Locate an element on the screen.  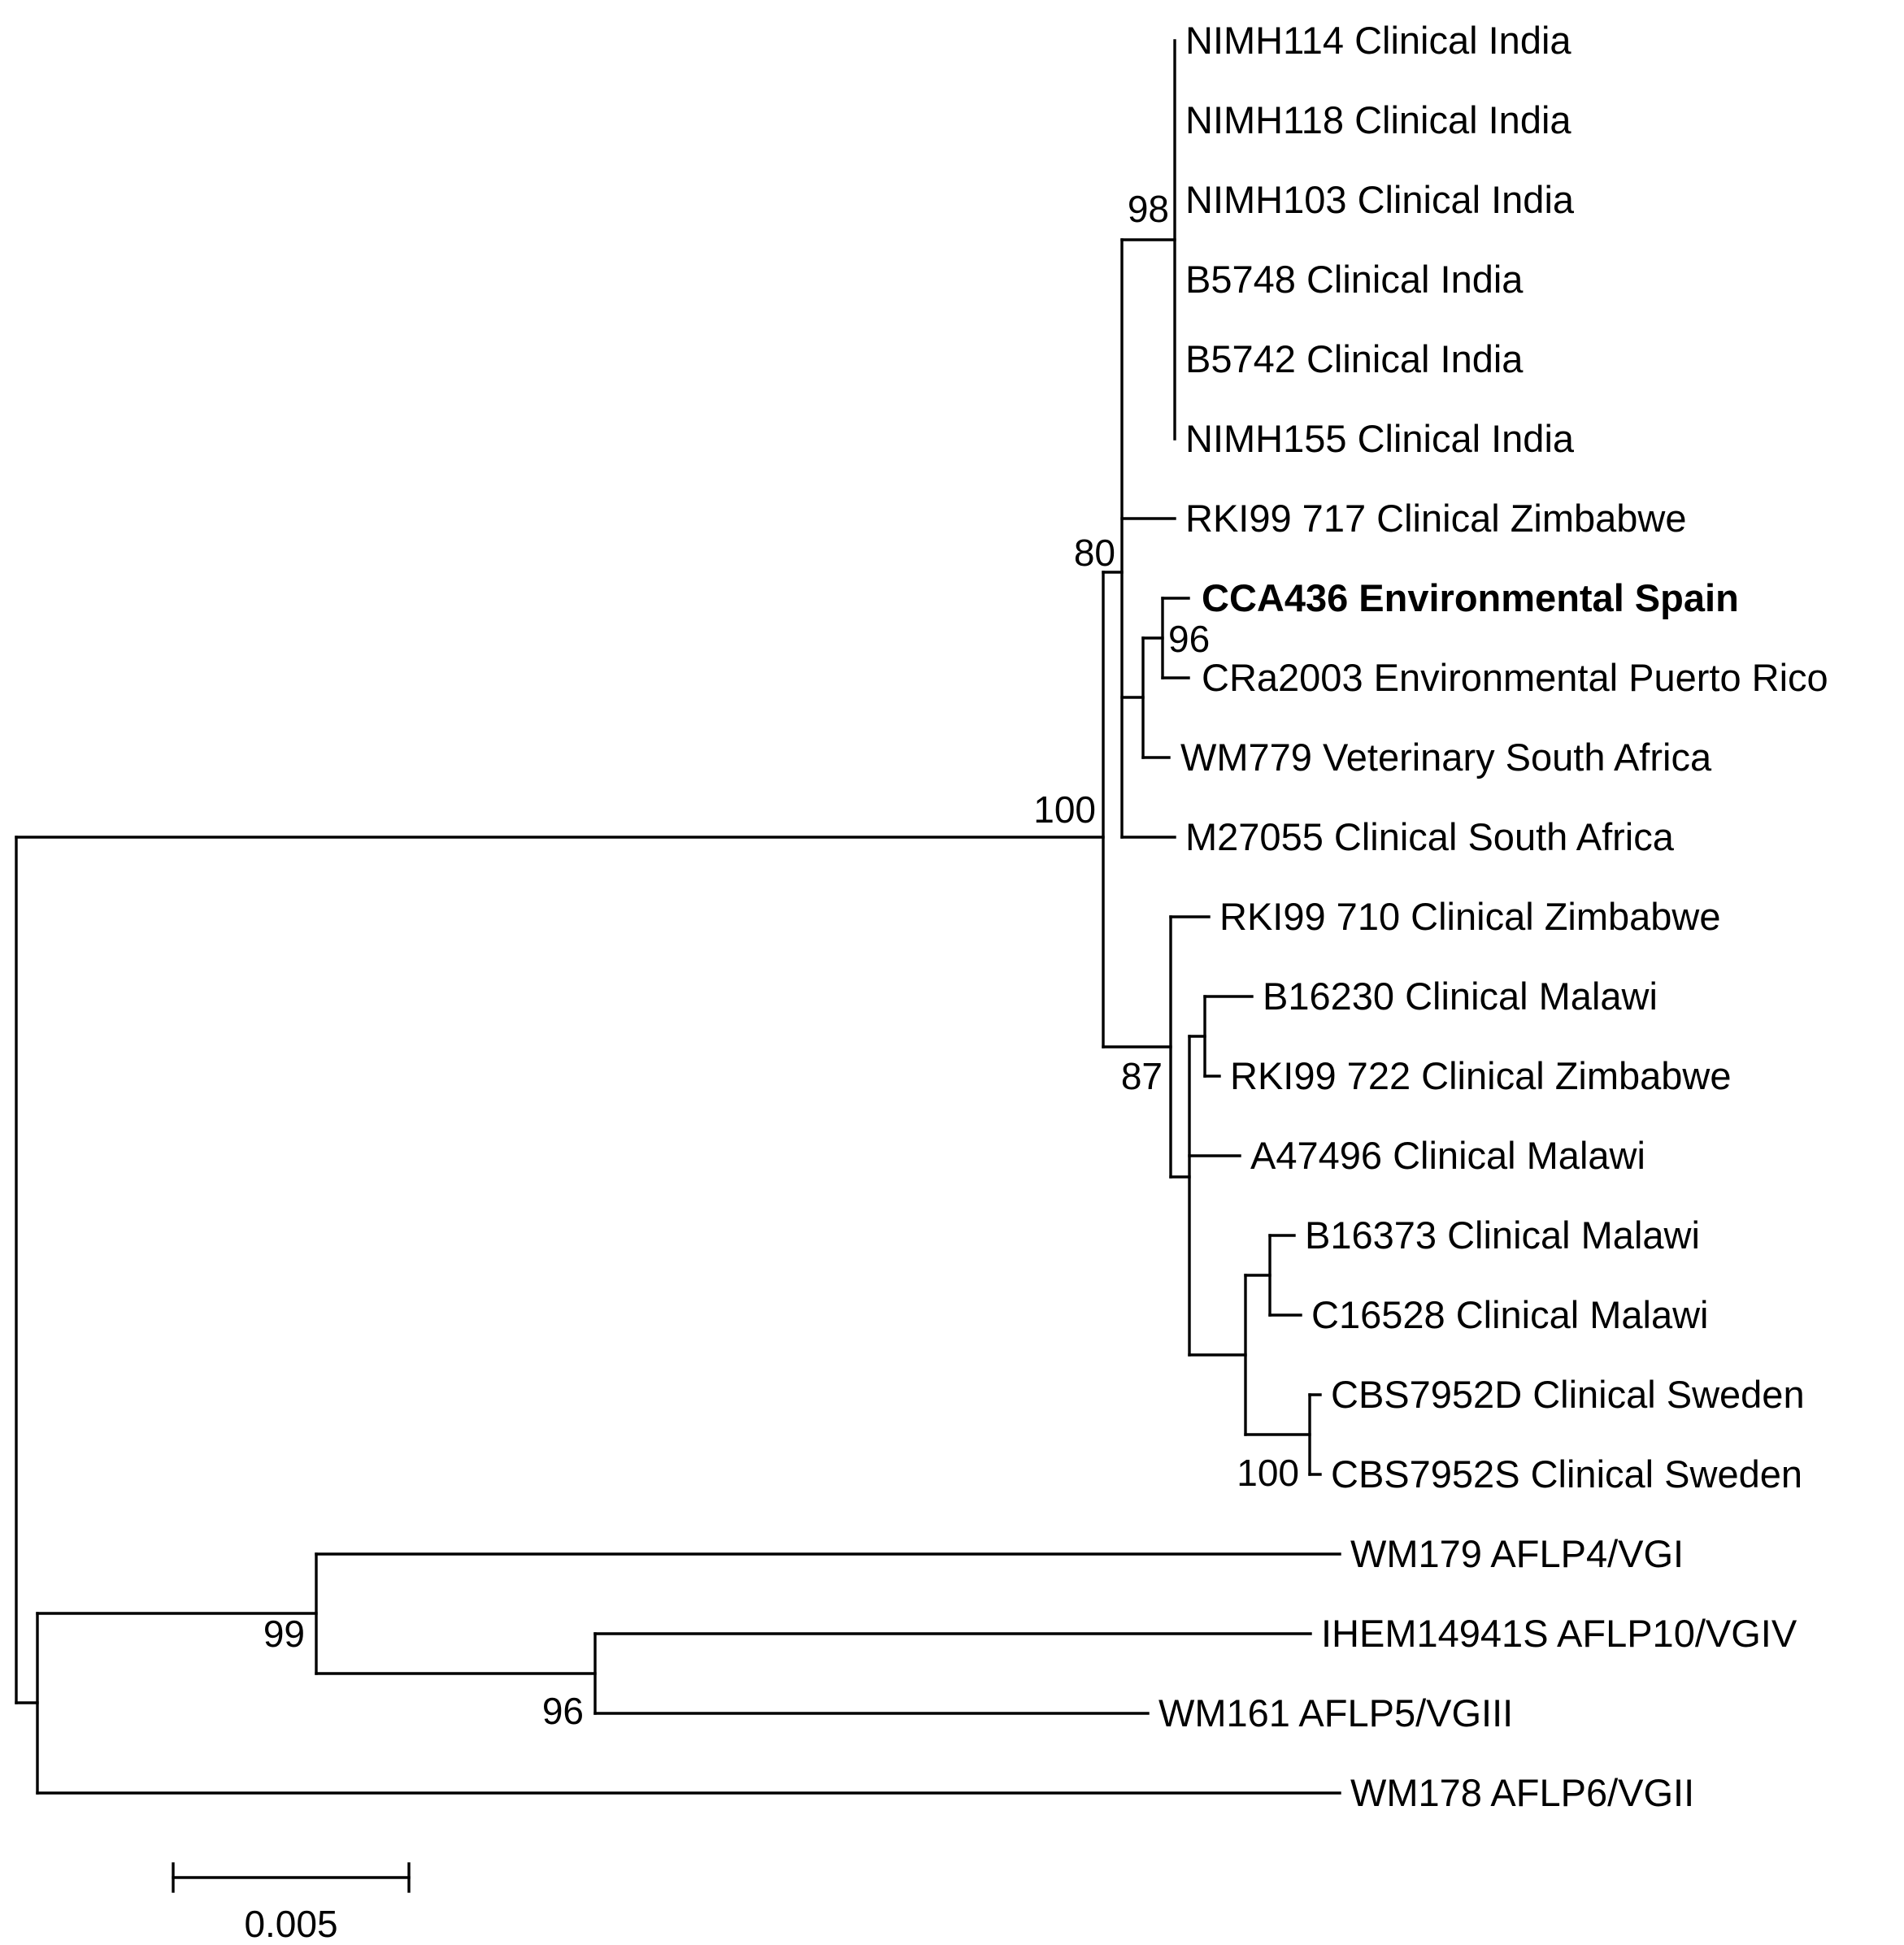
taxon-label: NIMH103 Clinical India is located at coordinates (1380, 199).